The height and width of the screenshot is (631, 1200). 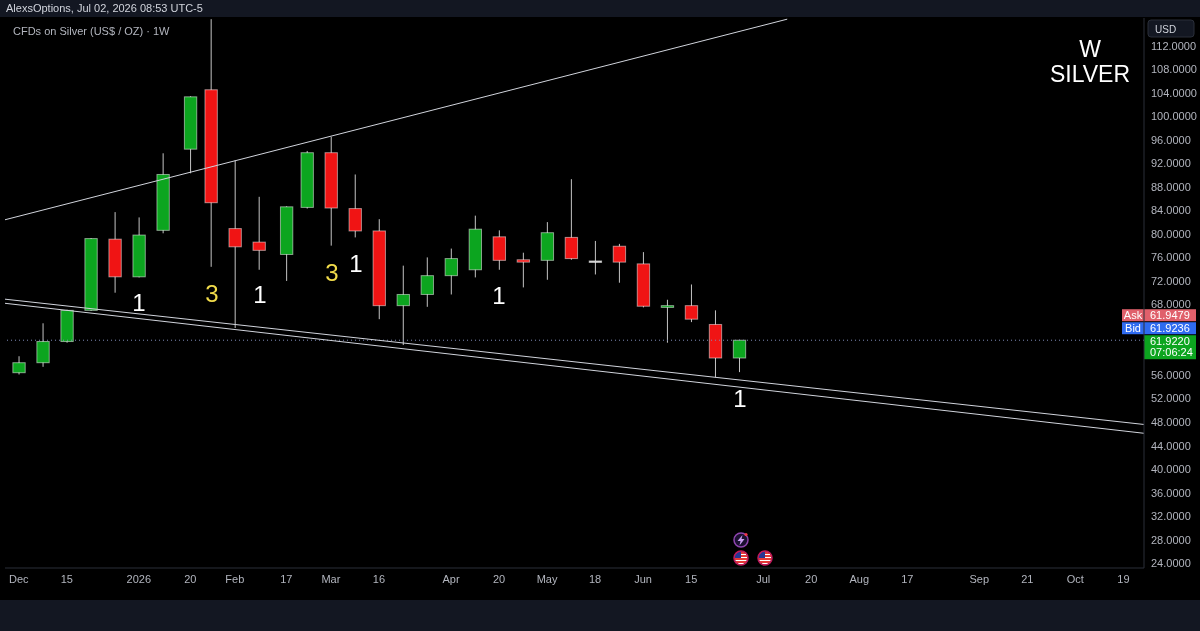 What do you see at coordinates (595, 578) in the screenshot?
I see `x-tick-label: 18` at bounding box center [595, 578].